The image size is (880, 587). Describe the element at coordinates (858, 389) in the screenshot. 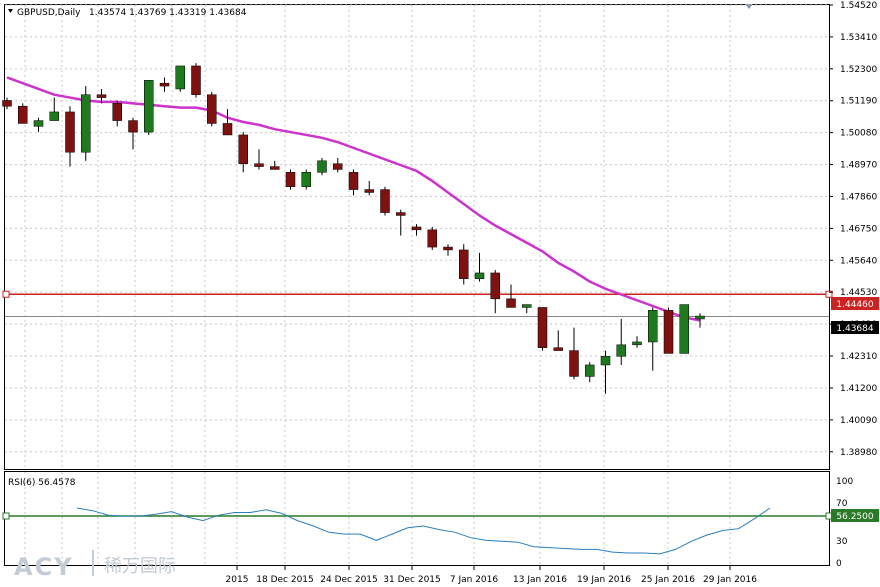

I see `y-tick-label: 1.41200` at that location.